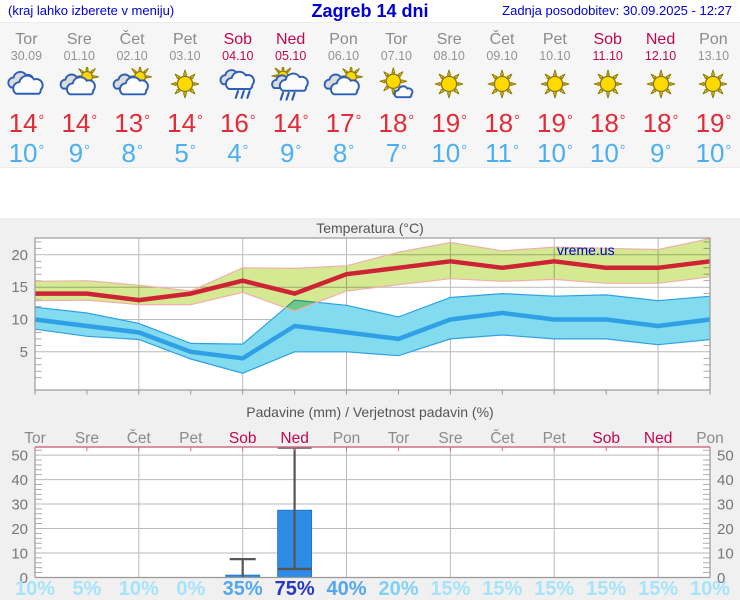 This screenshot has width=740, height=600. What do you see at coordinates (343, 95) in the screenshot?
I see `forecast-day-06.10: Pon 06.10 17° 8°` at bounding box center [343, 95].